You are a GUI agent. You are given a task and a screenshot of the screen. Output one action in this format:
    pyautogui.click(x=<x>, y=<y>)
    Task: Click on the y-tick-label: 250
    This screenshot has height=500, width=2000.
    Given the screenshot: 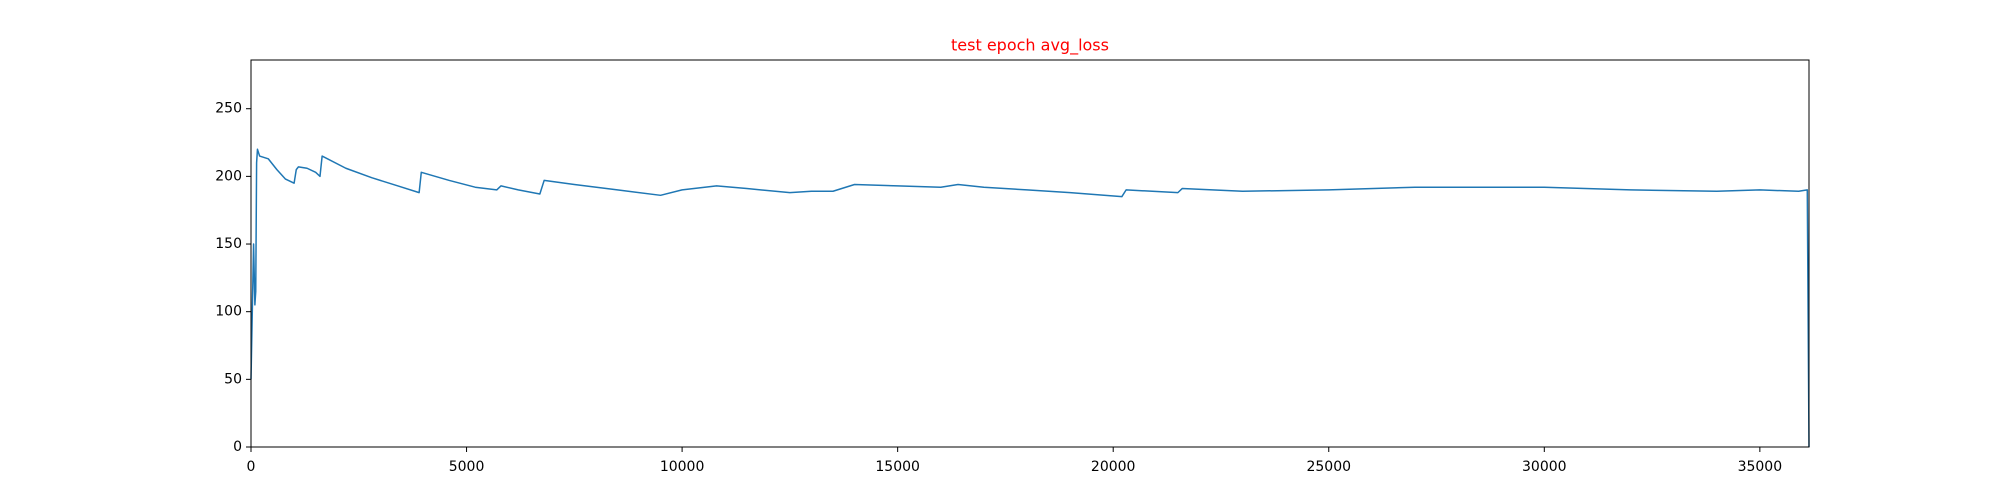 What is the action you would take?
    pyautogui.click(x=228, y=109)
    